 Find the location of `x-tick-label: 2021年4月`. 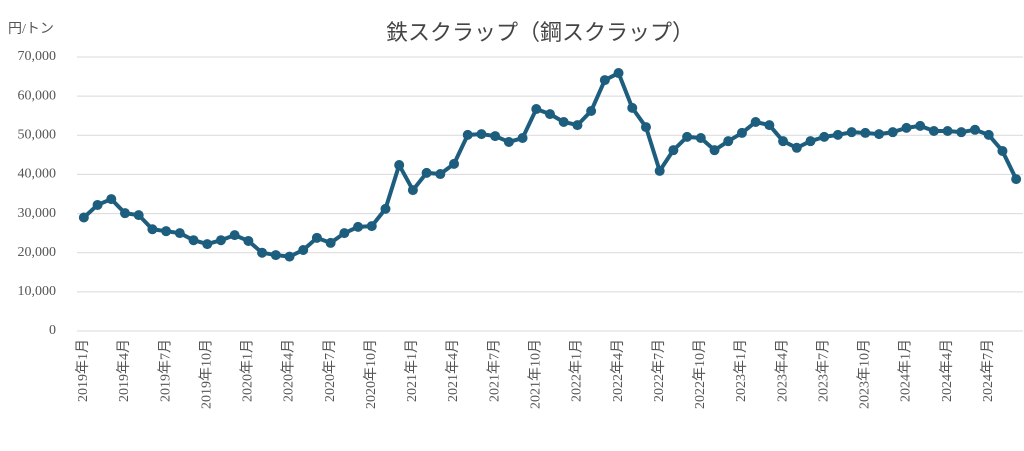

x-tick-label: 2021年4月 is located at coordinates (453, 370).